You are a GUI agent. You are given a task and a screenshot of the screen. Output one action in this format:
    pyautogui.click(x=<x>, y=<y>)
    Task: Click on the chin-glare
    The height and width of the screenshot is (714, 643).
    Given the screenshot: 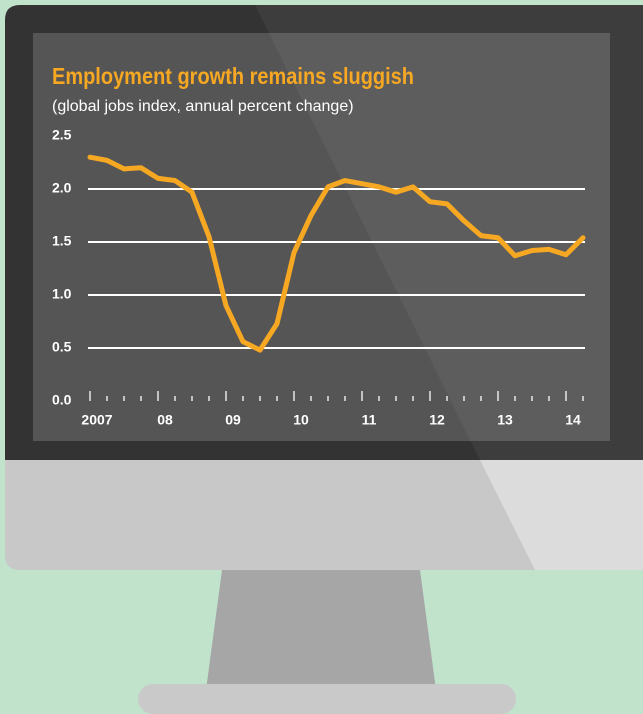 What is the action you would take?
    pyautogui.click(x=561, y=515)
    